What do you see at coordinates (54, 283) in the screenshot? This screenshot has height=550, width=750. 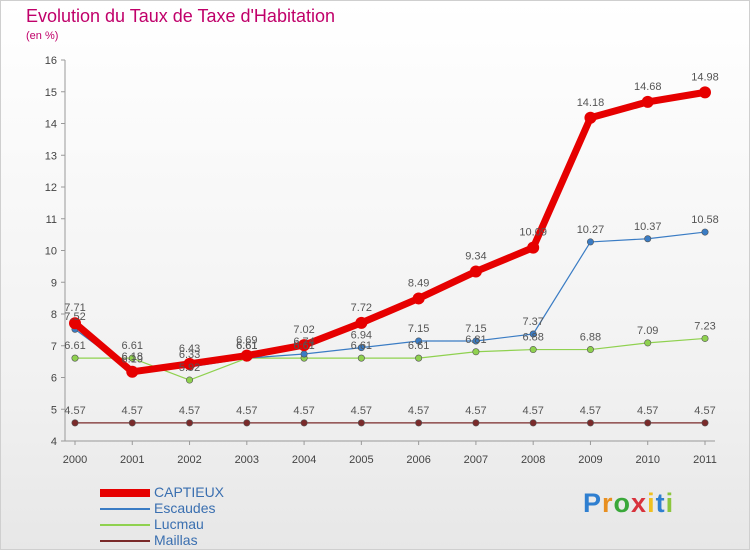 I see `y-tick-label: 9` at bounding box center [54, 283].